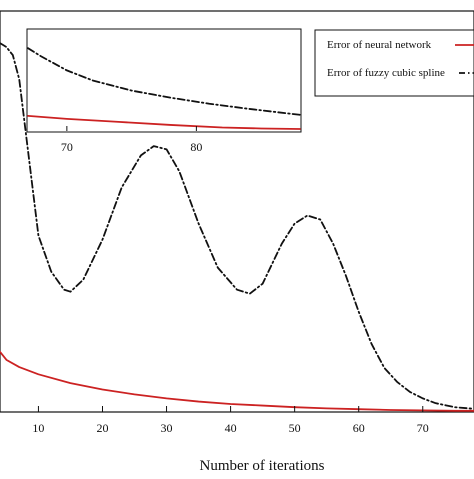 This screenshot has height=479, width=474. Describe the element at coordinates (102, 428) in the screenshot. I see `x-tick-label-20: 20` at that location.